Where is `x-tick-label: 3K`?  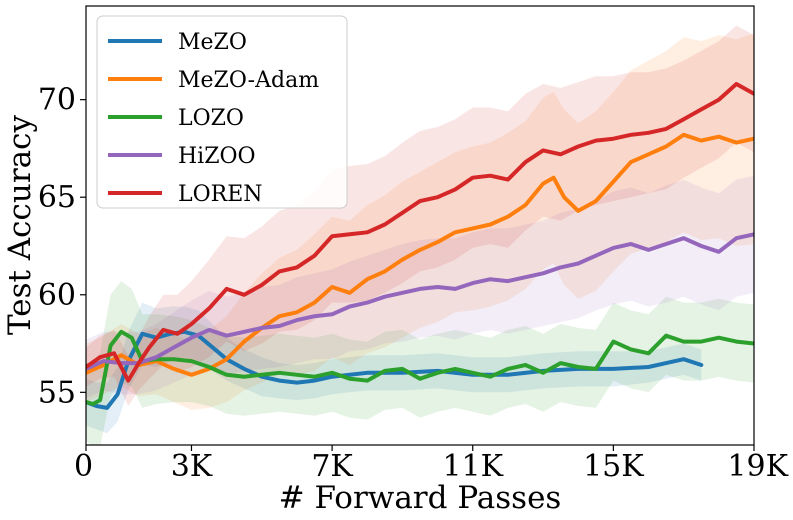 x-tick-label: 3K is located at coordinates (192, 466).